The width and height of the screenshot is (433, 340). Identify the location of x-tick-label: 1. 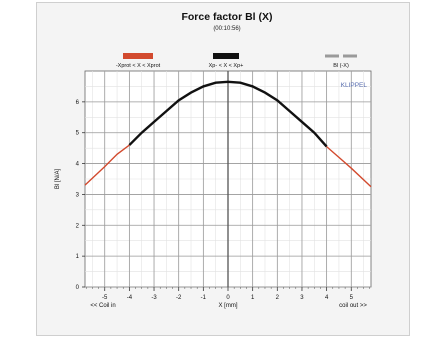
(253, 298).